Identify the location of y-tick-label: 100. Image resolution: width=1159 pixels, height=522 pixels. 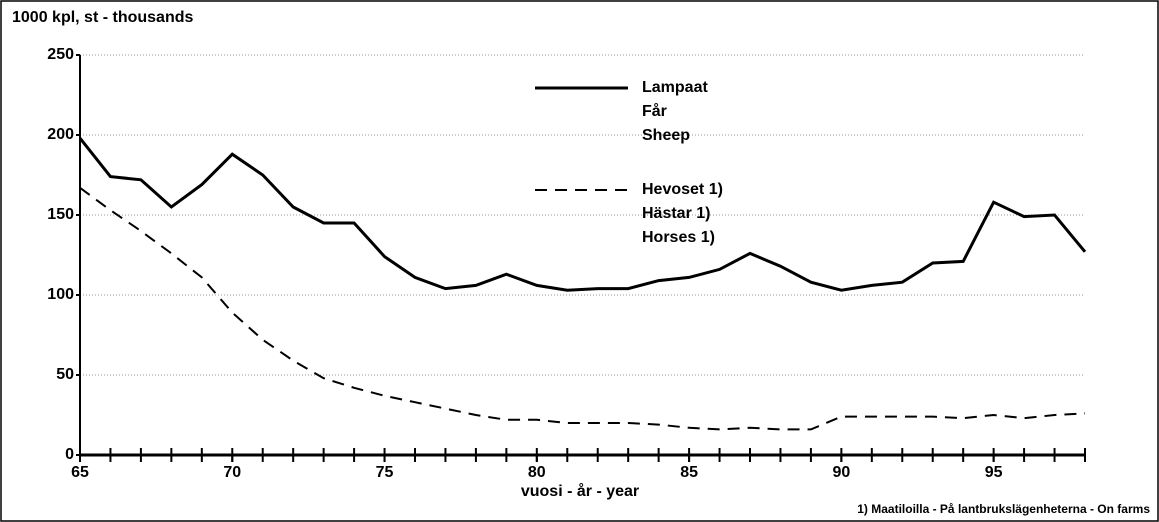
(60, 294).